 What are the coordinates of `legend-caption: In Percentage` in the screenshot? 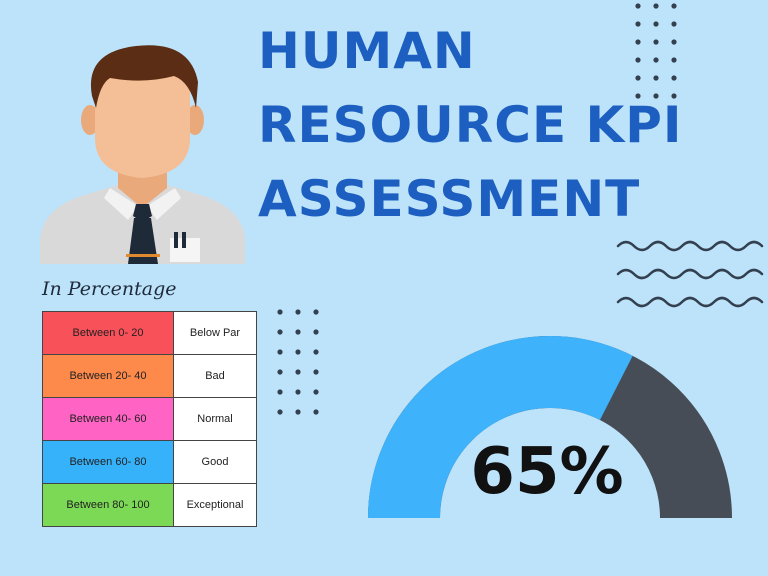 It's located at (109, 289).